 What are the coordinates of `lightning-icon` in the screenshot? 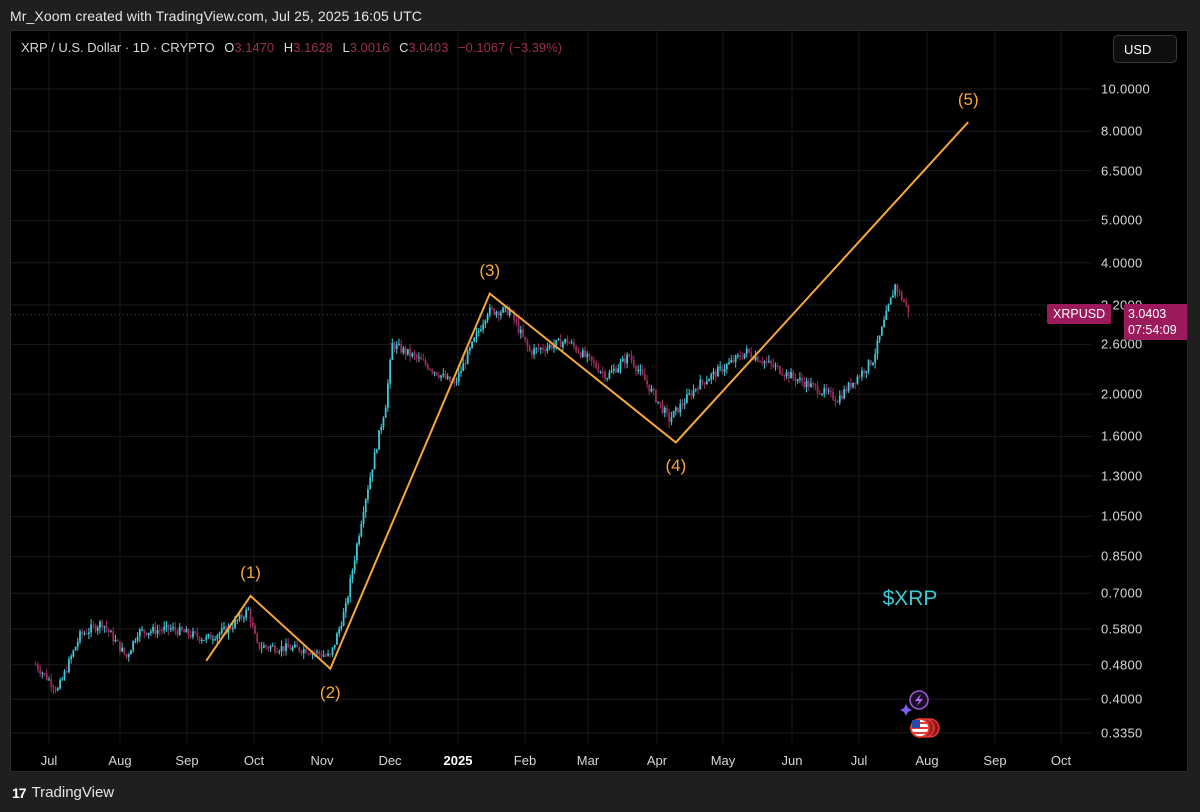 It's located at (914, 703).